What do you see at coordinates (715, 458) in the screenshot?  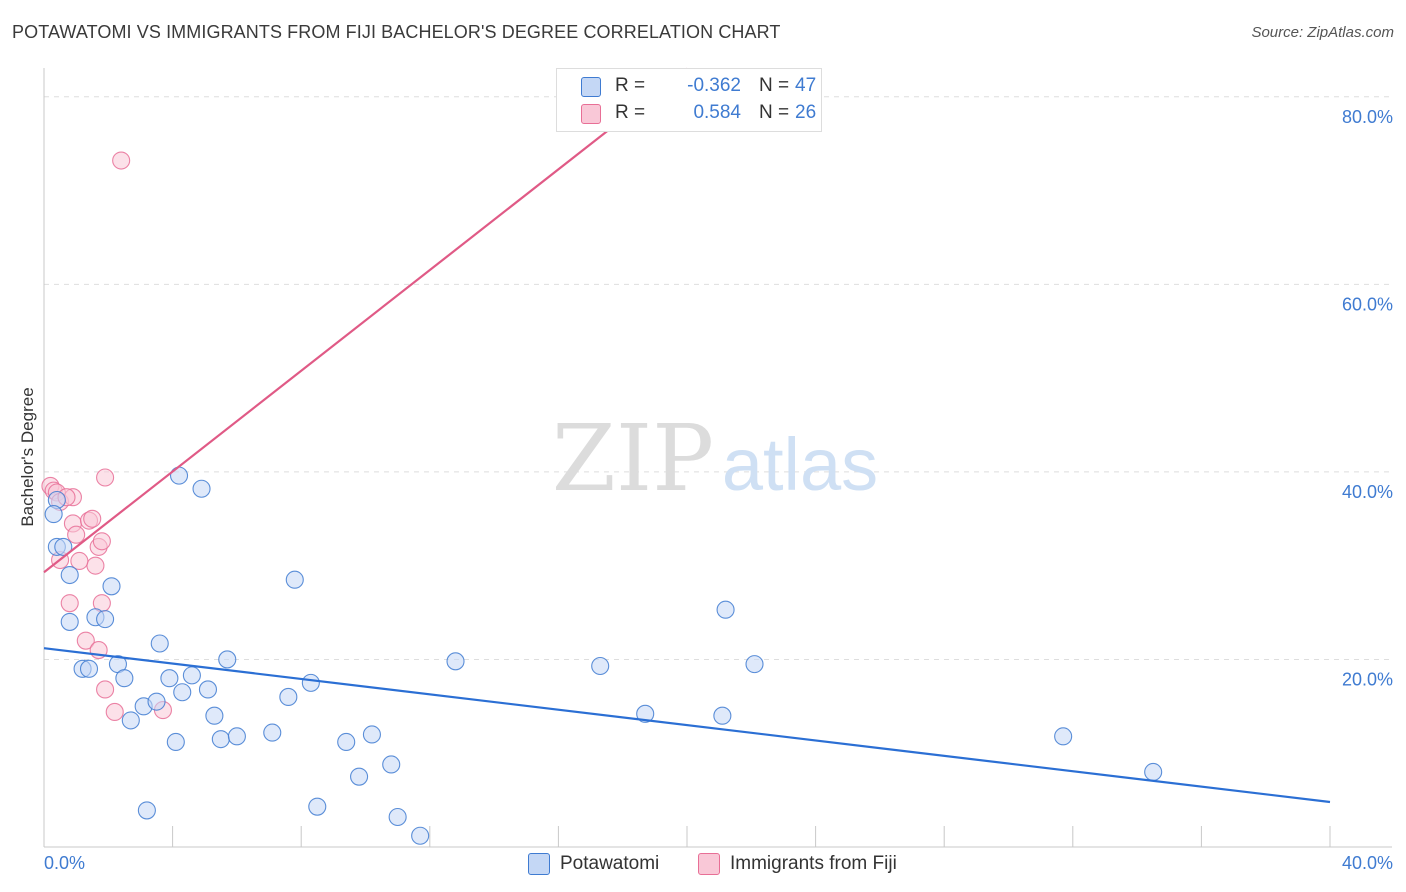 I see `watermark: ZIP atlas` at bounding box center [715, 458].